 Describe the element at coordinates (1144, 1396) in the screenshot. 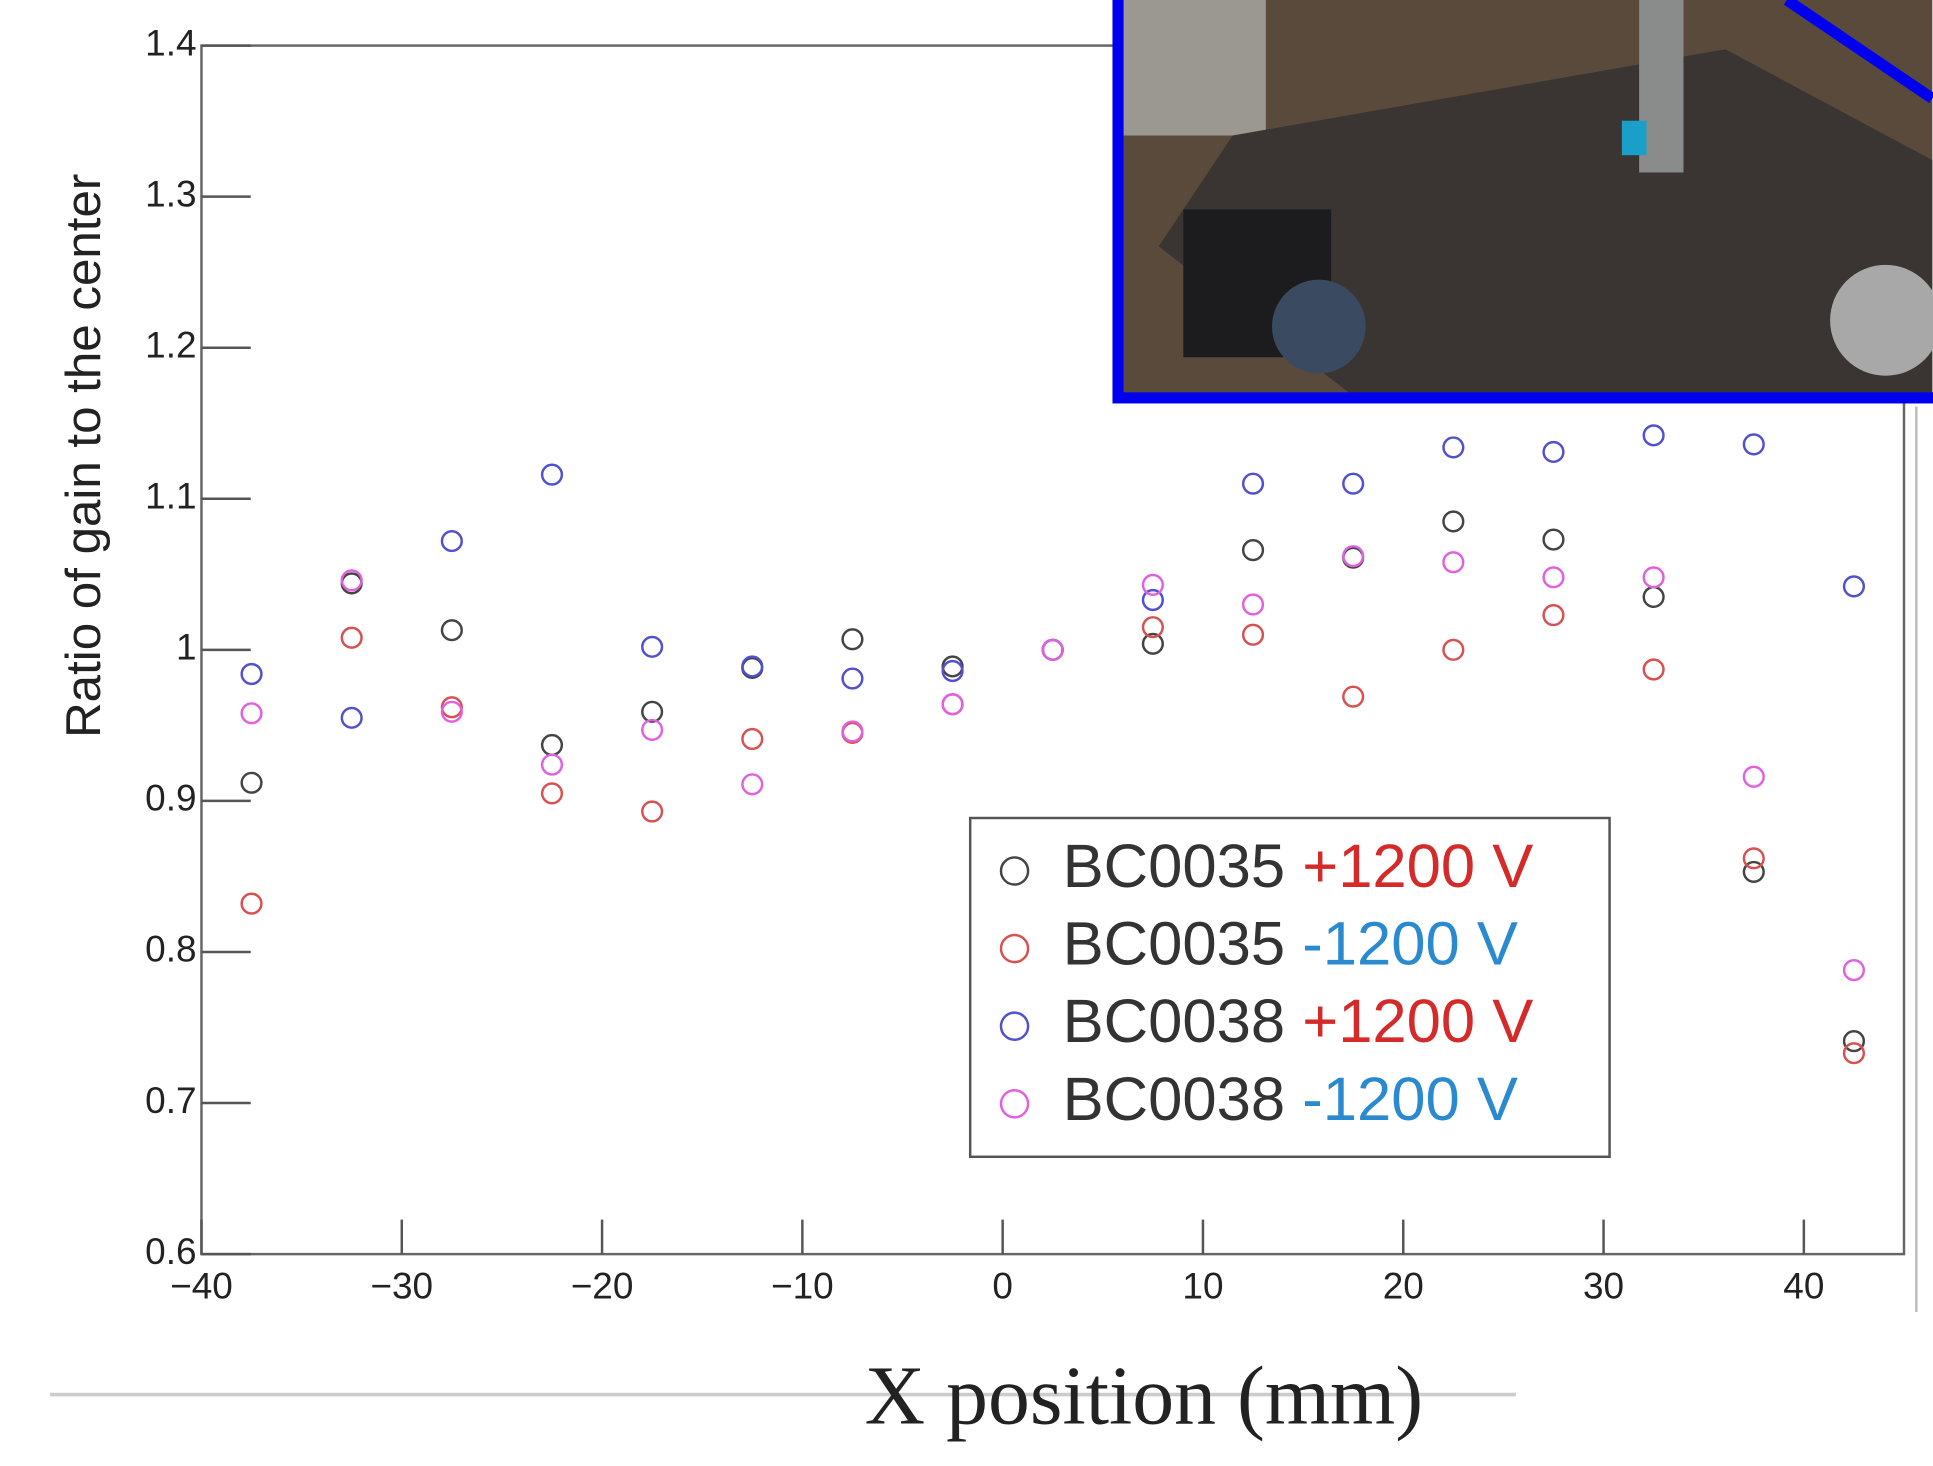

I see `x-axis-label: X position (mm)` at that location.